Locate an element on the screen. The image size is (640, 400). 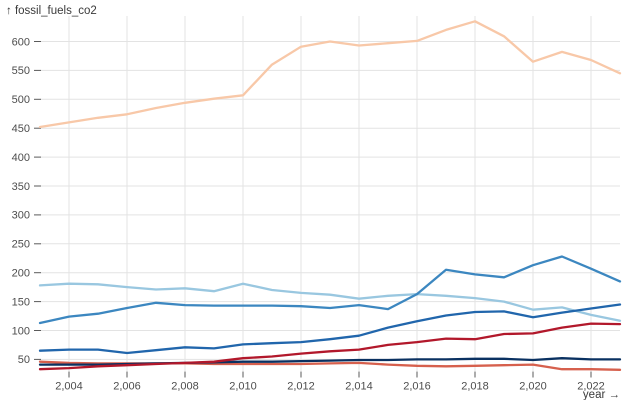
x-tick-label: 2,022 is located at coordinates (591, 387).